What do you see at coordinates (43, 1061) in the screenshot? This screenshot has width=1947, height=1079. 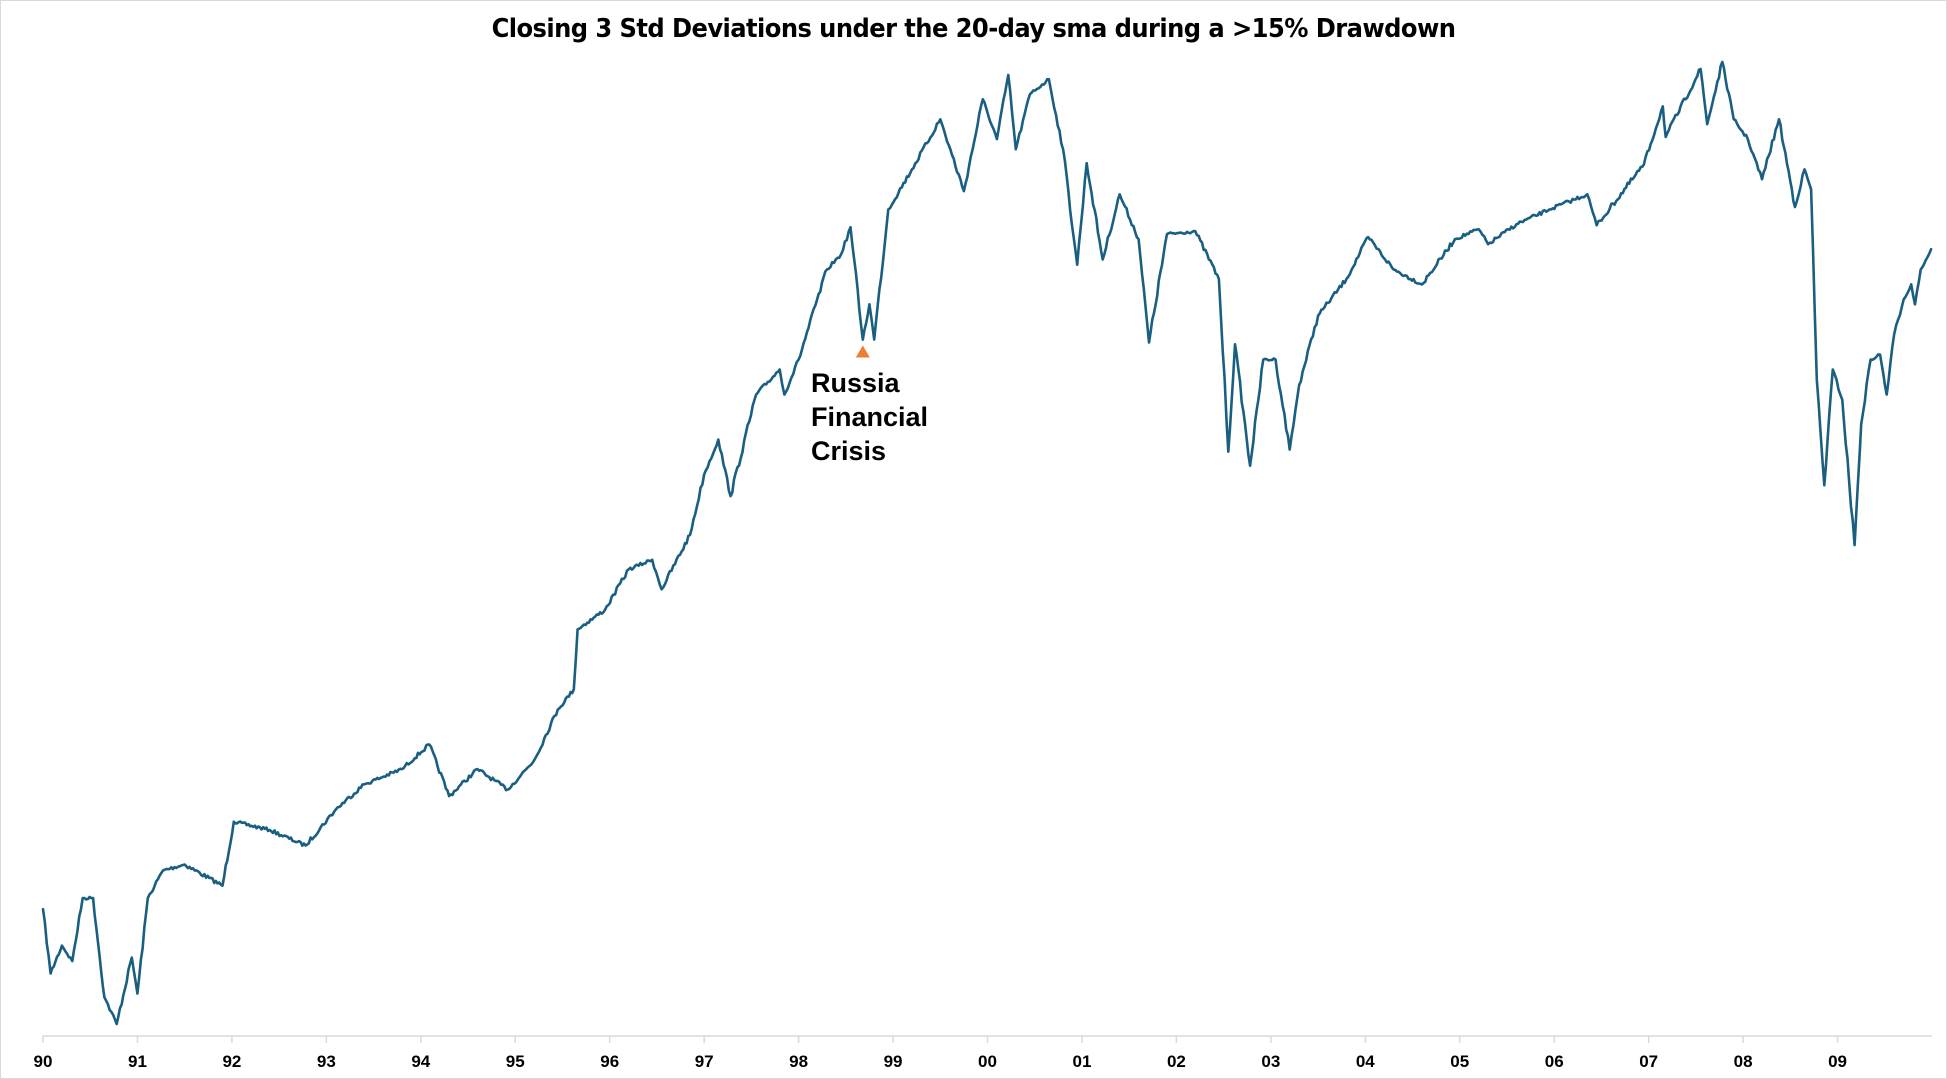 I see `x-tick-label: 90` at bounding box center [43, 1061].